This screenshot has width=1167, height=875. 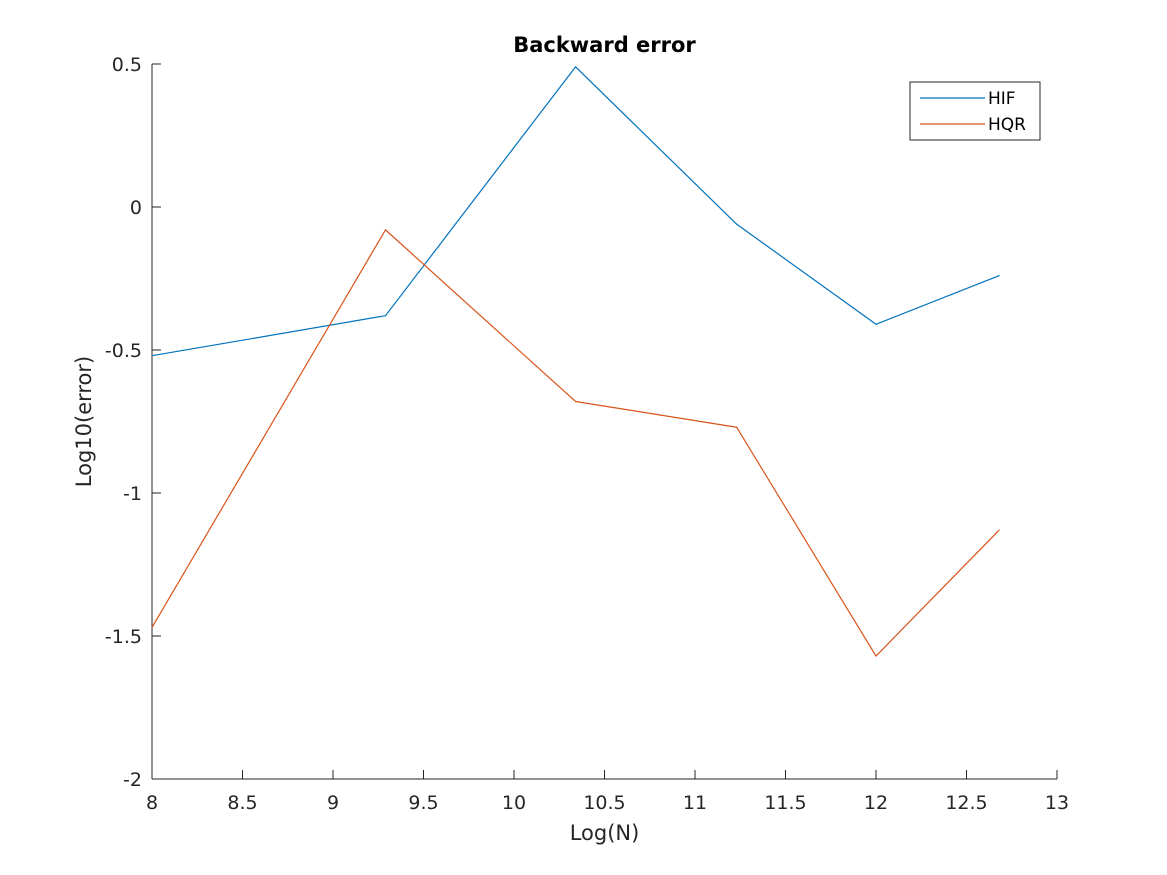 I want to click on x-tick-label: 9, so click(x=333, y=803).